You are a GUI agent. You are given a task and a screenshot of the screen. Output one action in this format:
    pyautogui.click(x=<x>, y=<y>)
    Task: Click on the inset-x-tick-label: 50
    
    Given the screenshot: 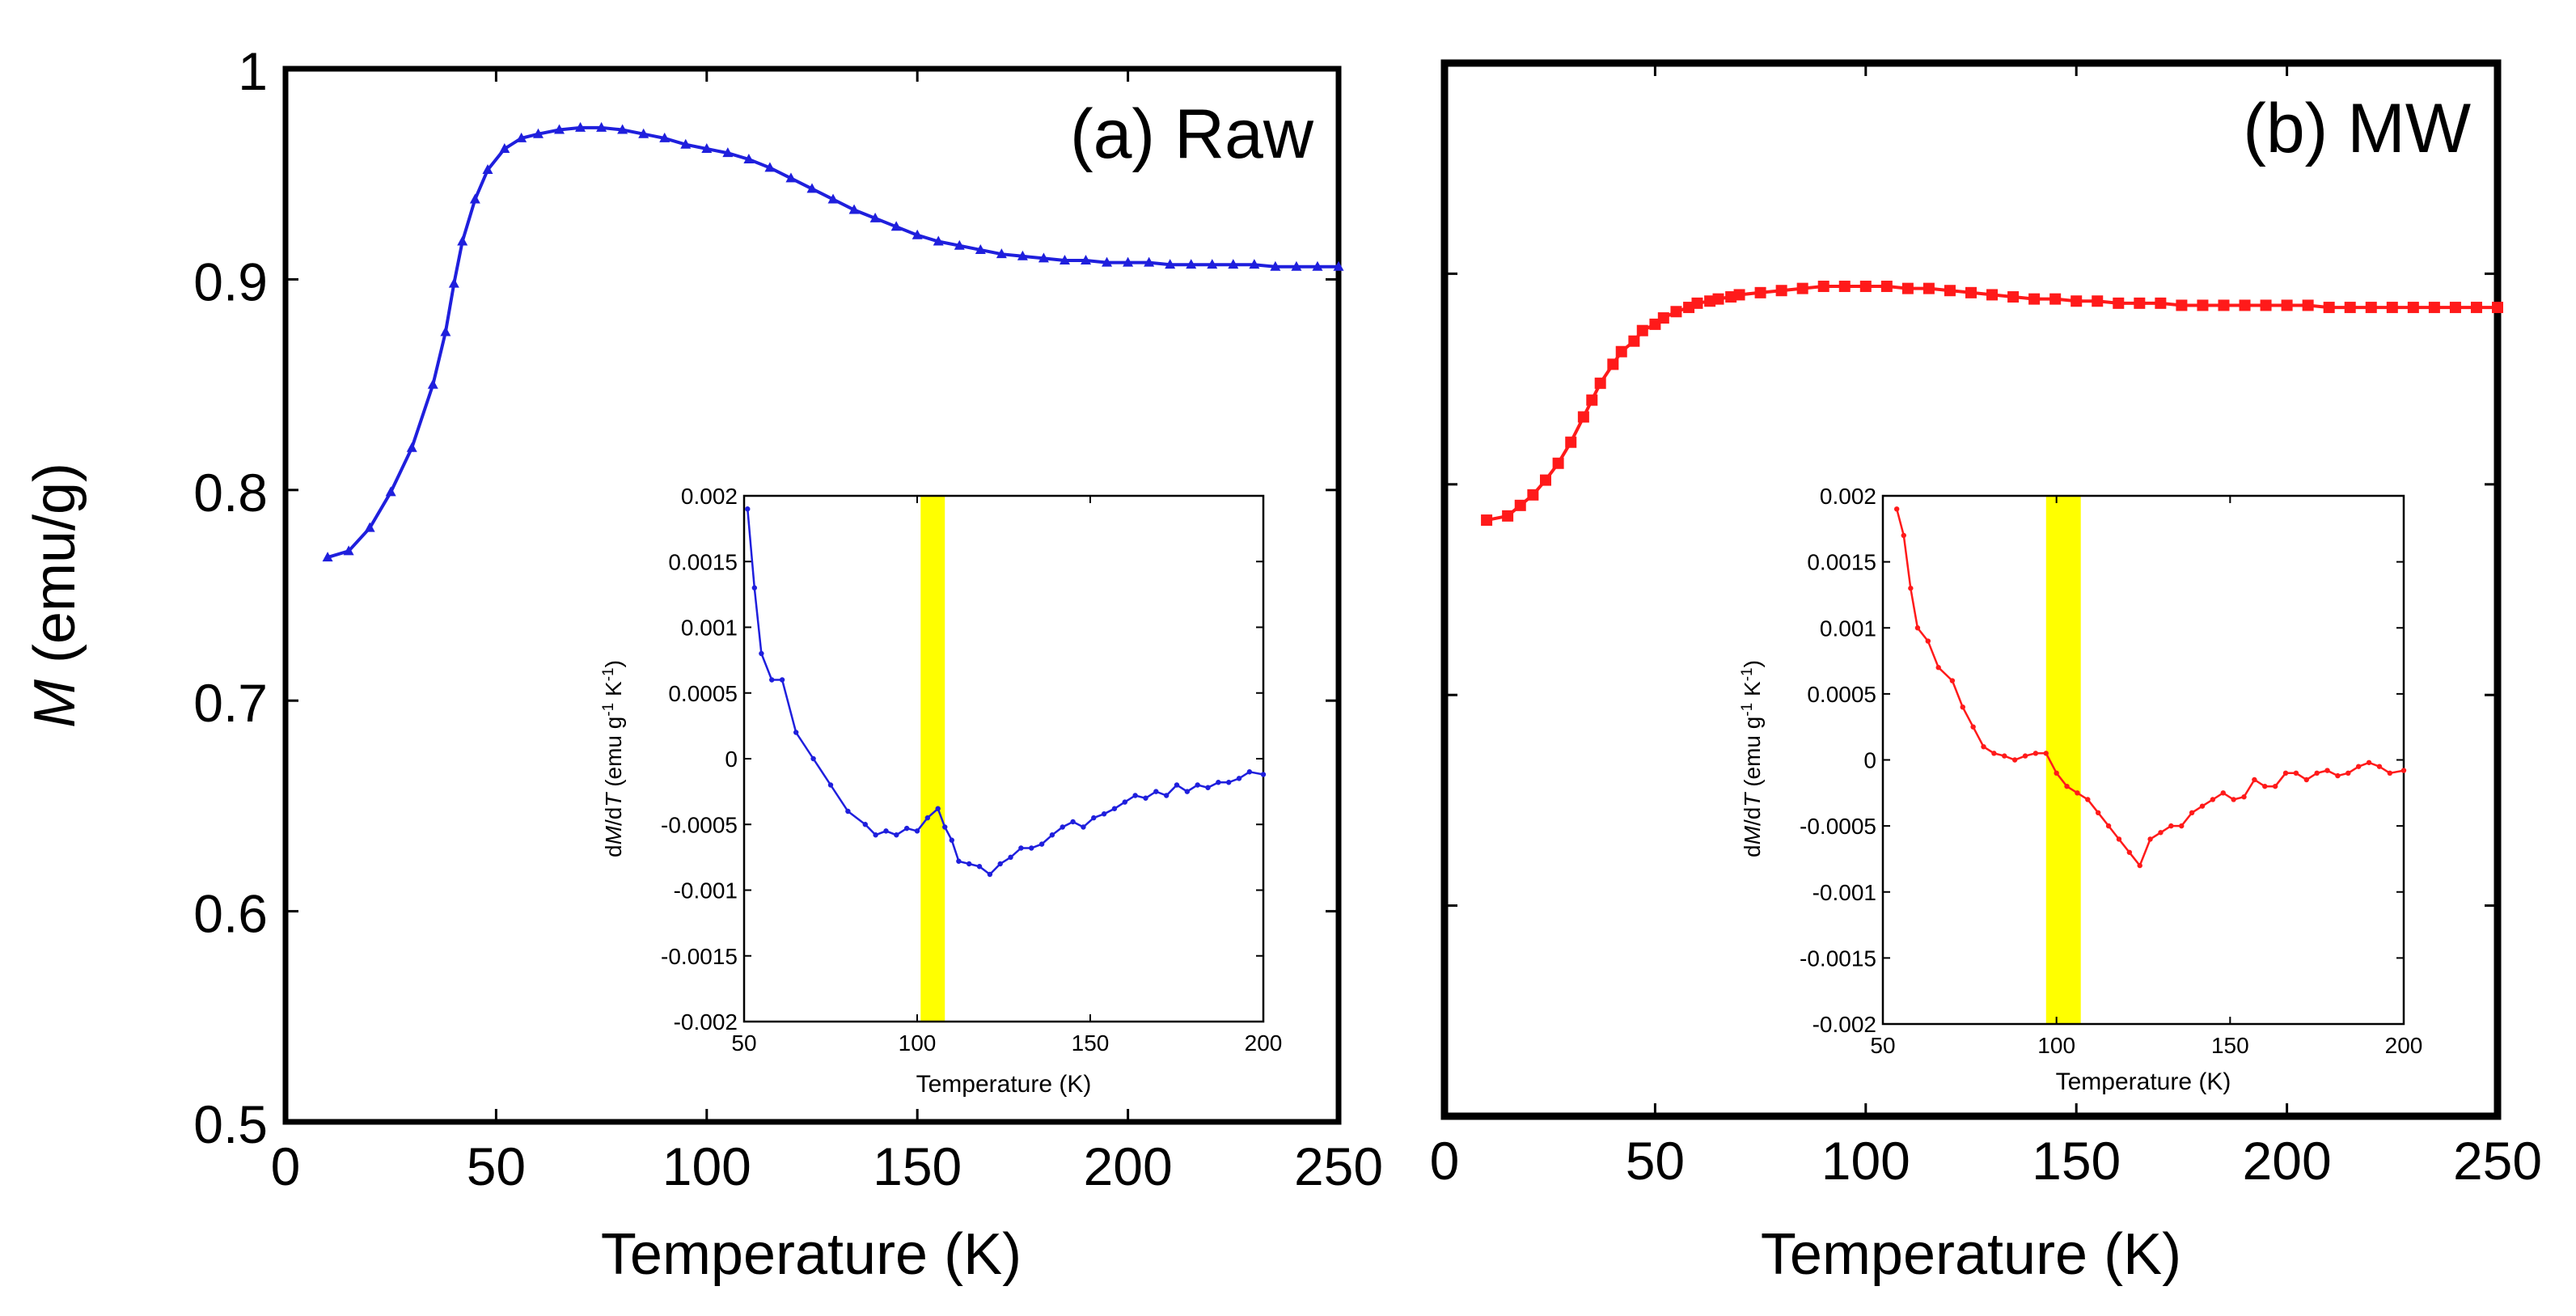 What is the action you would take?
    pyautogui.click(x=743, y=1043)
    